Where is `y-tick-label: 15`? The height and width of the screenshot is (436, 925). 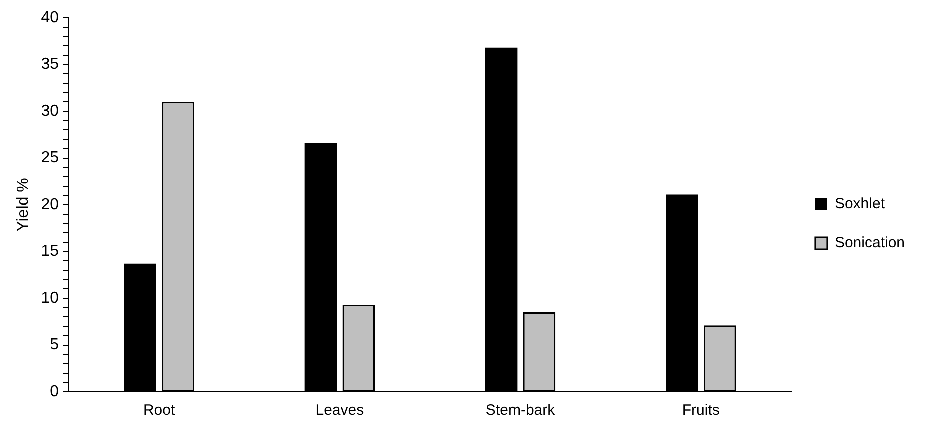
y-tick-label: 15 is located at coordinates (50, 251).